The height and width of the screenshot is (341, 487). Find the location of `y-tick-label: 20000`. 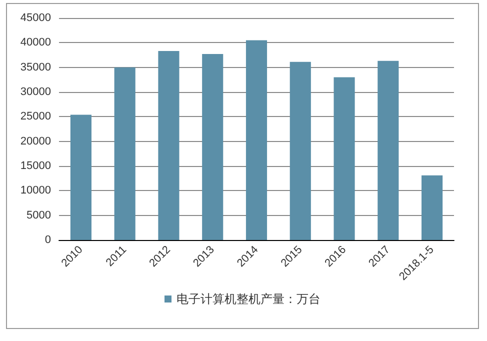

y-tick-label: 20000 is located at coordinates (35, 141).